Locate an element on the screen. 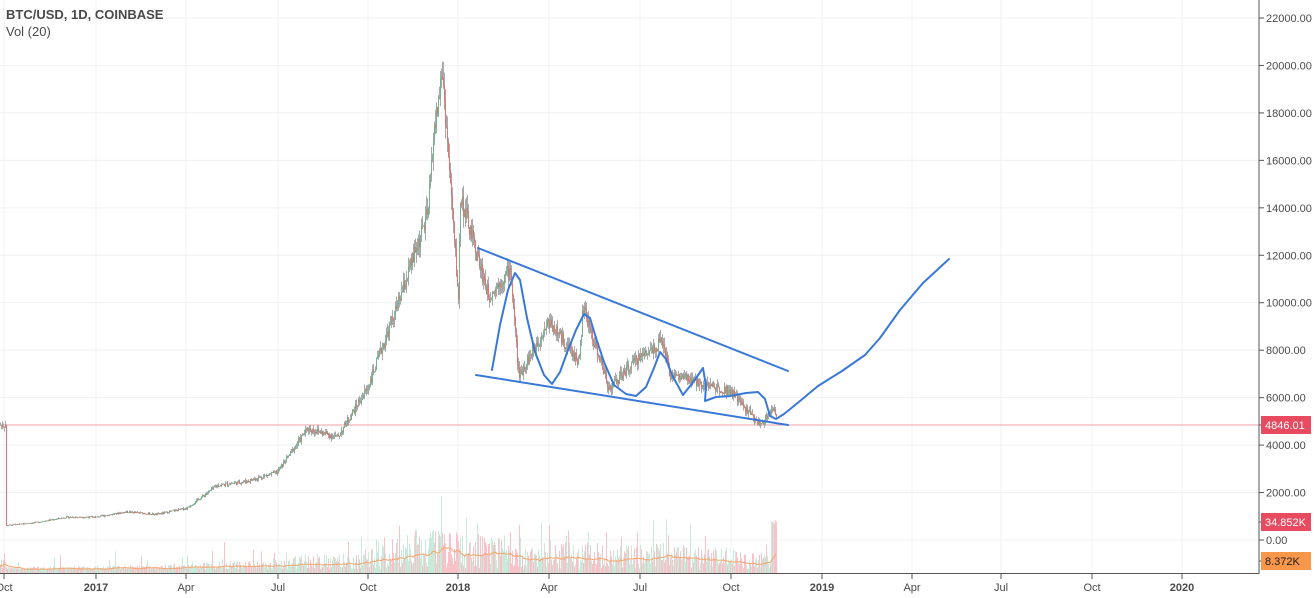  price-tick-label: 2000.00 is located at coordinates (1286, 494).